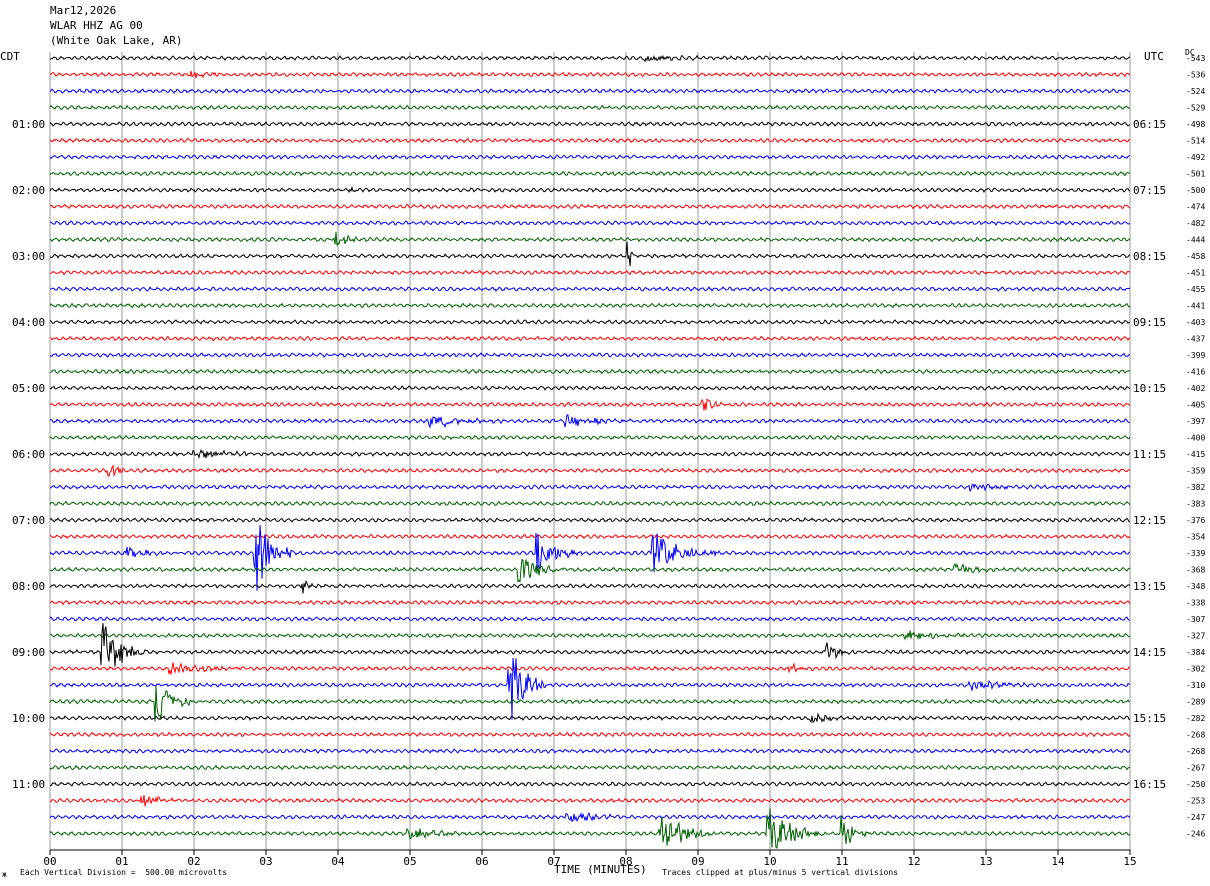  Describe the element at coordinates (1195, 834) in the screenshot. I see `dc-offset-label: -246` at that location.